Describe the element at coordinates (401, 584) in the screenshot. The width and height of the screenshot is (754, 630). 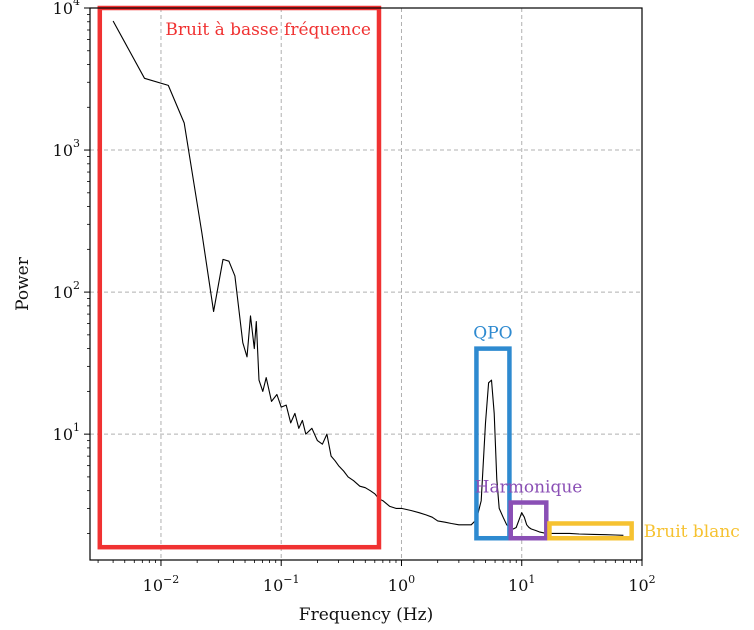
I see `x-tick-label: 10⁰` at that location.